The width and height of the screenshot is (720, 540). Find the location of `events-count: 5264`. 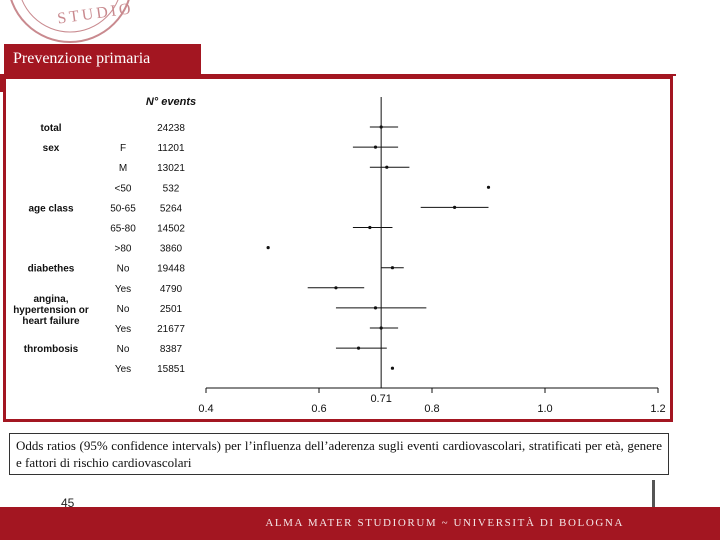

events-count: 5264 is located at coordinates (171, 208).